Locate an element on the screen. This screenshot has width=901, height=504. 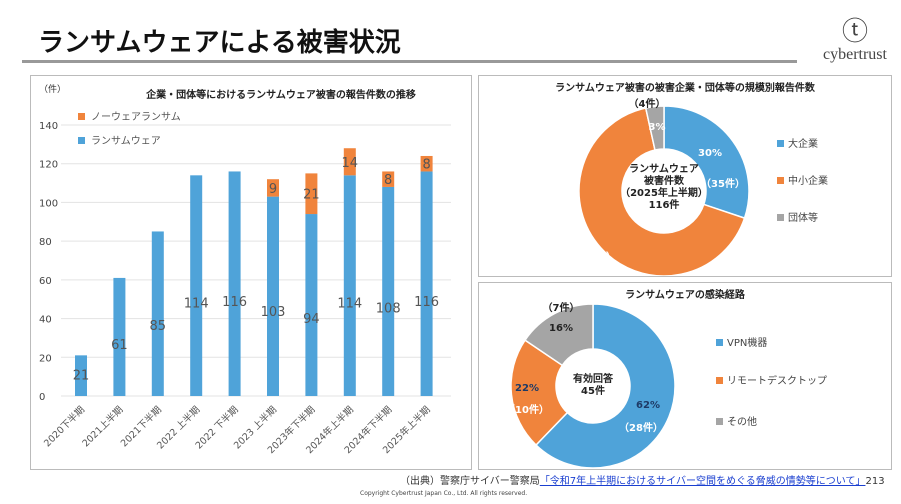
legend-label: 中小企業 is located at coordinates (808, 180).